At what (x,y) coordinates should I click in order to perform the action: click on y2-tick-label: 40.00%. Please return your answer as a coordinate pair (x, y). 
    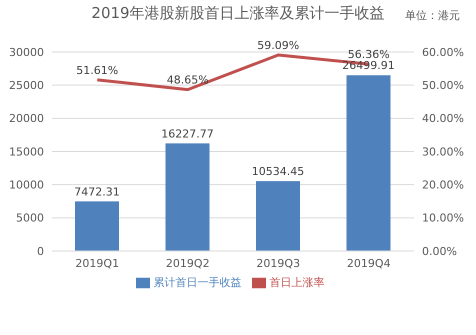
    Looking at the image, I should click on (443, 119).